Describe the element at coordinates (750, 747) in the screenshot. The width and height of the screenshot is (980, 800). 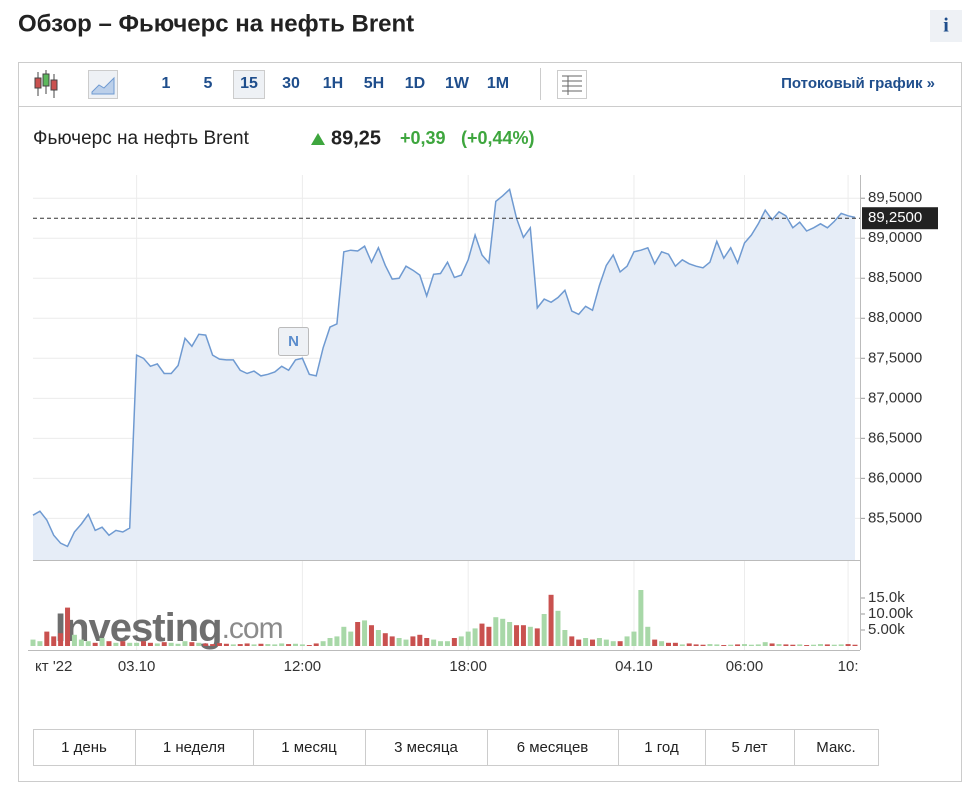
I see `range-button-label: 5 лет` at that location.